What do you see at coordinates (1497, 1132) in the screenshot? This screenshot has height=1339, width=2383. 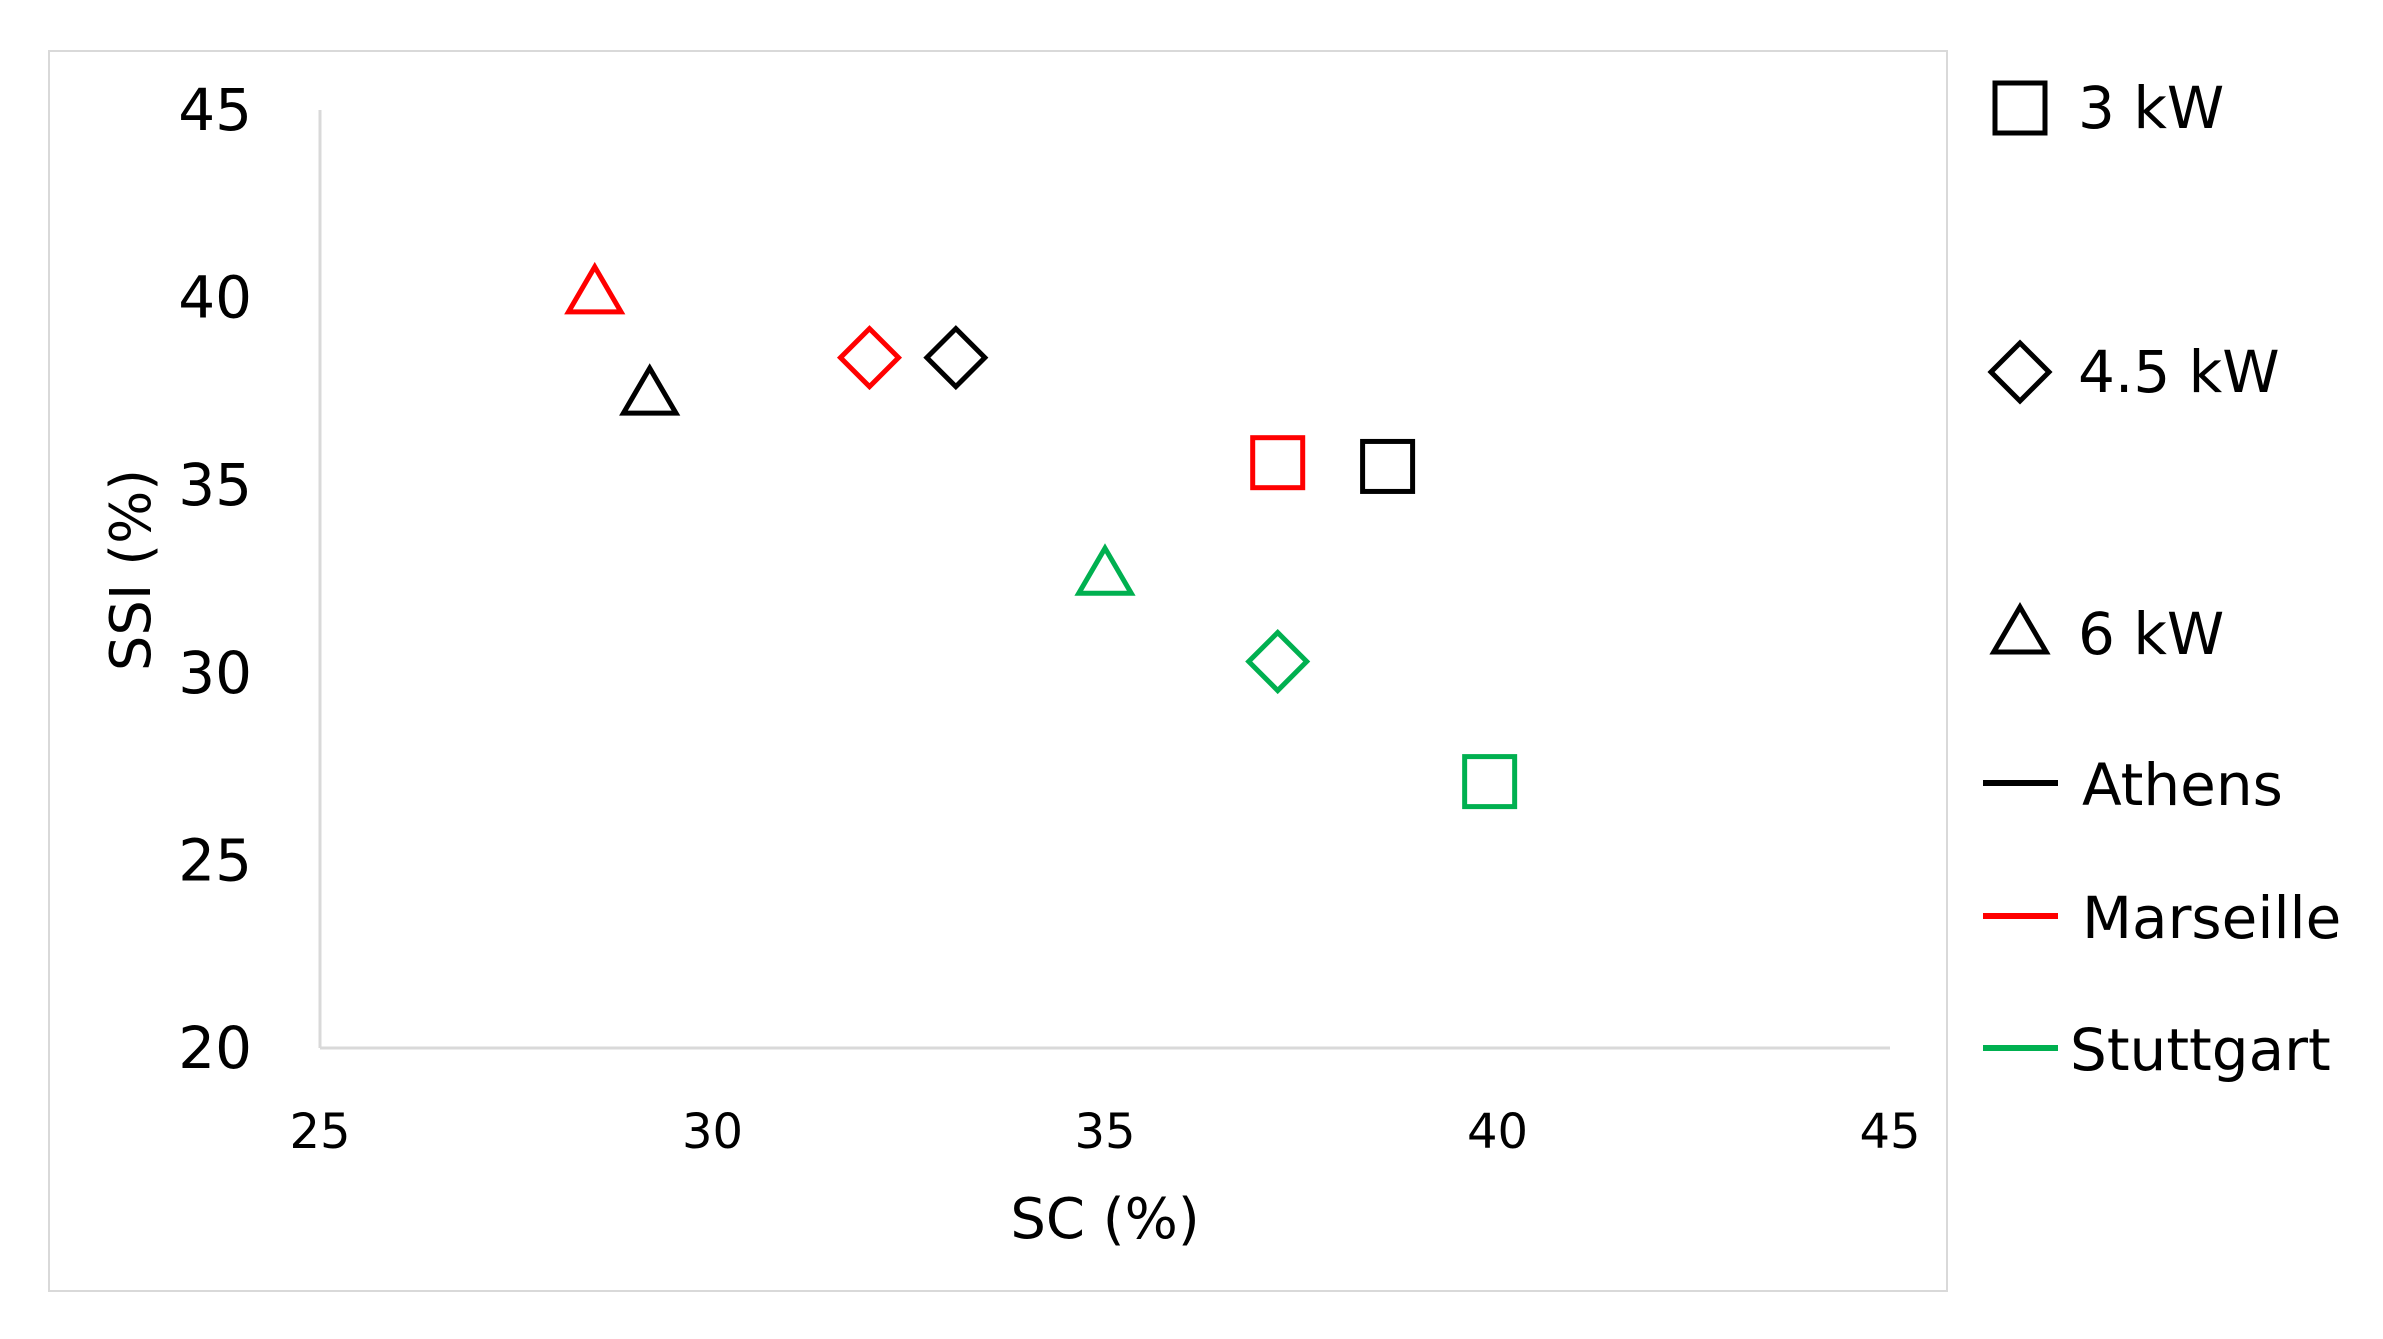 I see `x-tick-label: 40` at bounding box center [1497, 1132].